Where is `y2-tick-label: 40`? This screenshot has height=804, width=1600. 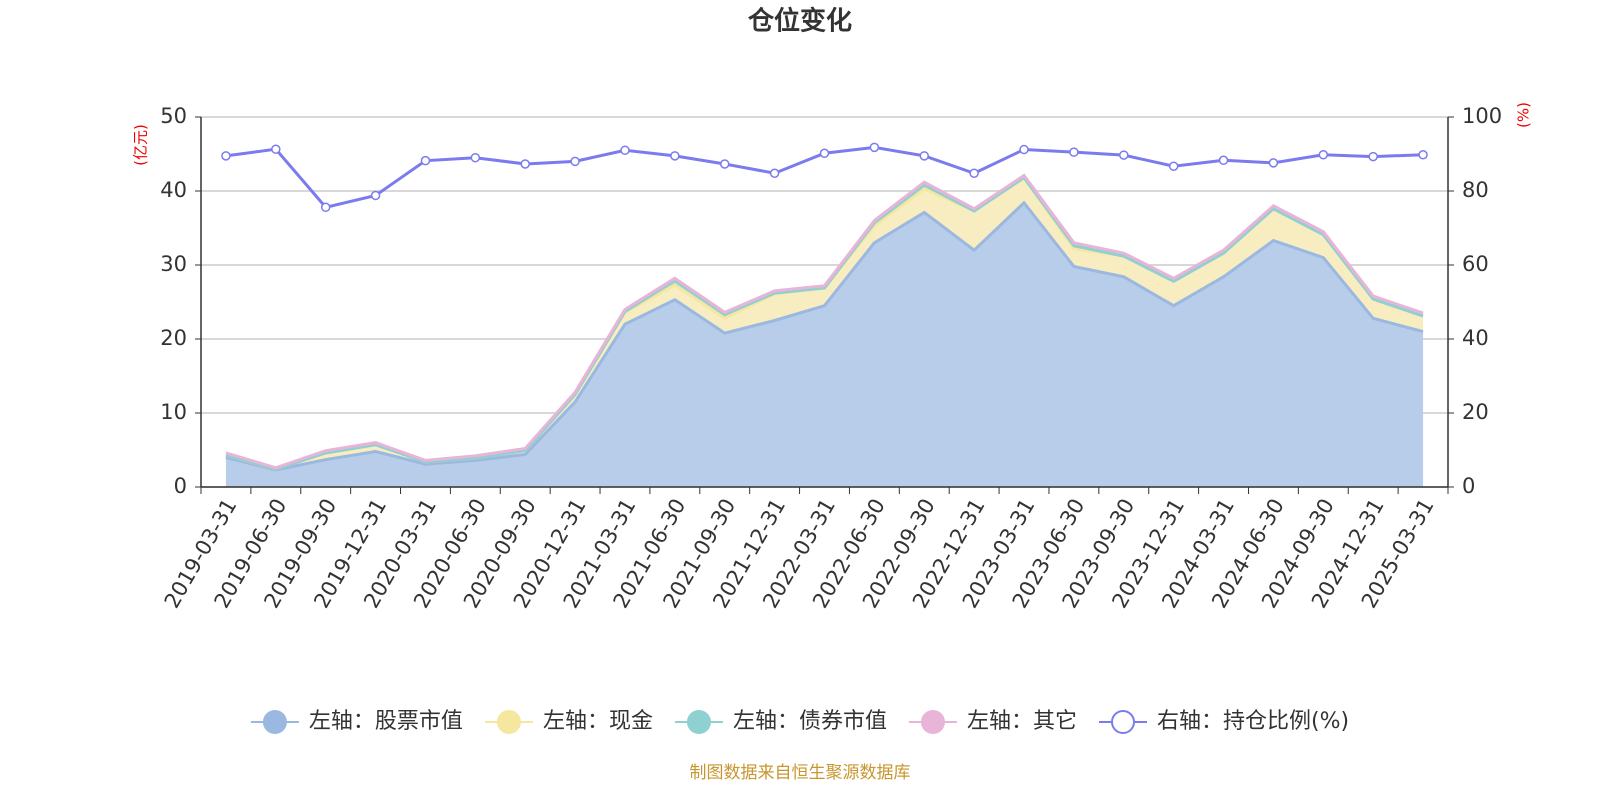
y2-tick-label: 40 is located at coordinates (1475, 338).